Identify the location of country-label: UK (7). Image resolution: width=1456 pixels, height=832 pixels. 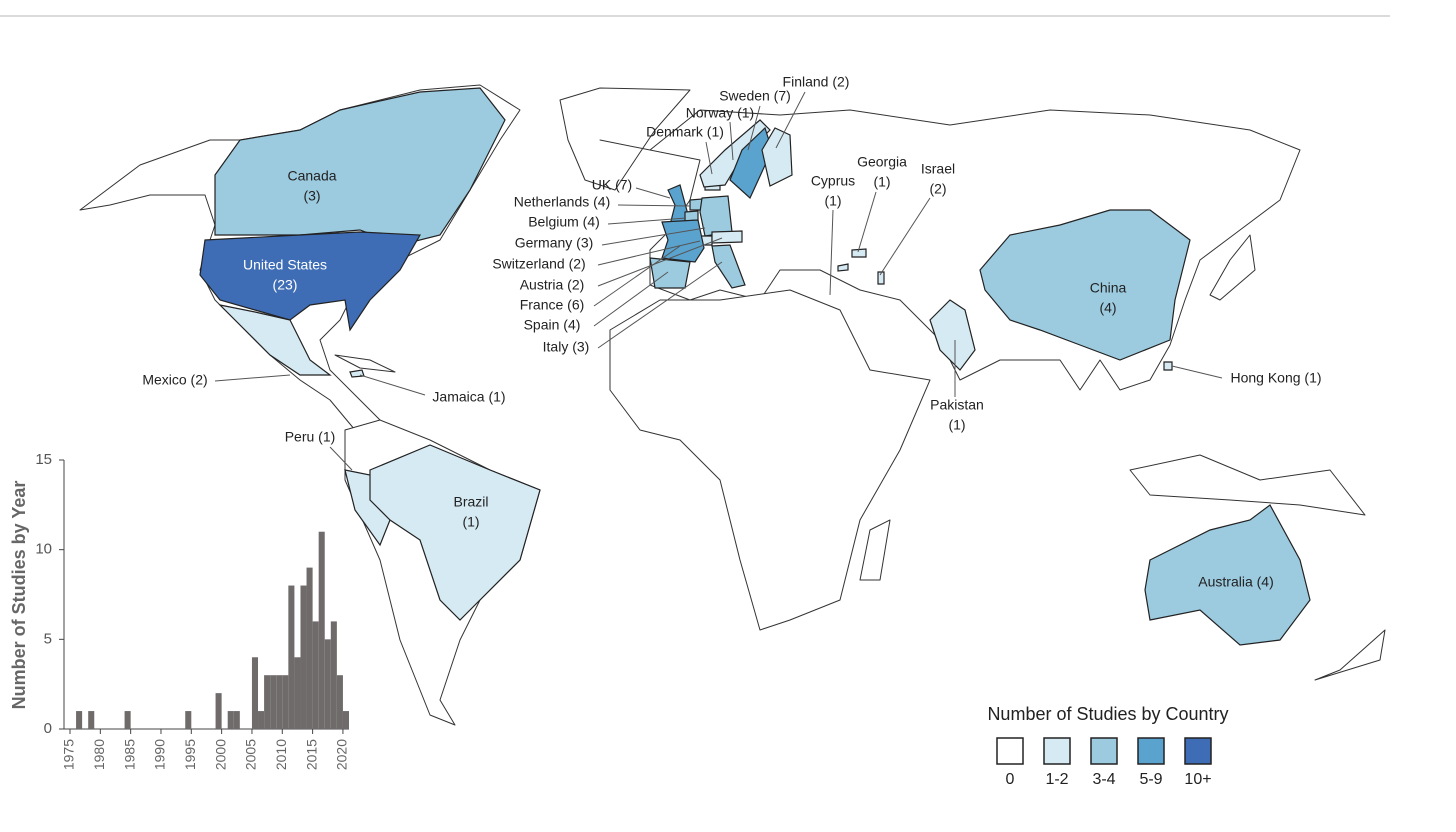
(612, 185).